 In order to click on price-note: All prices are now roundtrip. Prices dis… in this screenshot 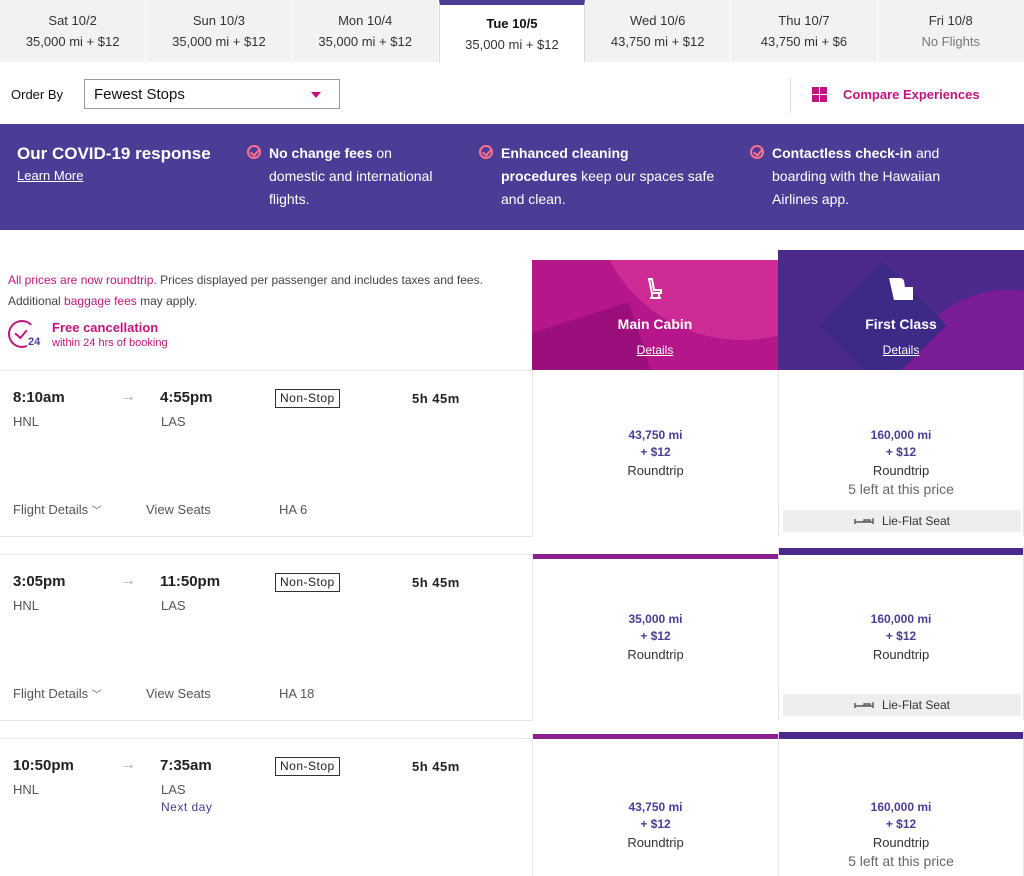, I will do `click(263, 291)`.